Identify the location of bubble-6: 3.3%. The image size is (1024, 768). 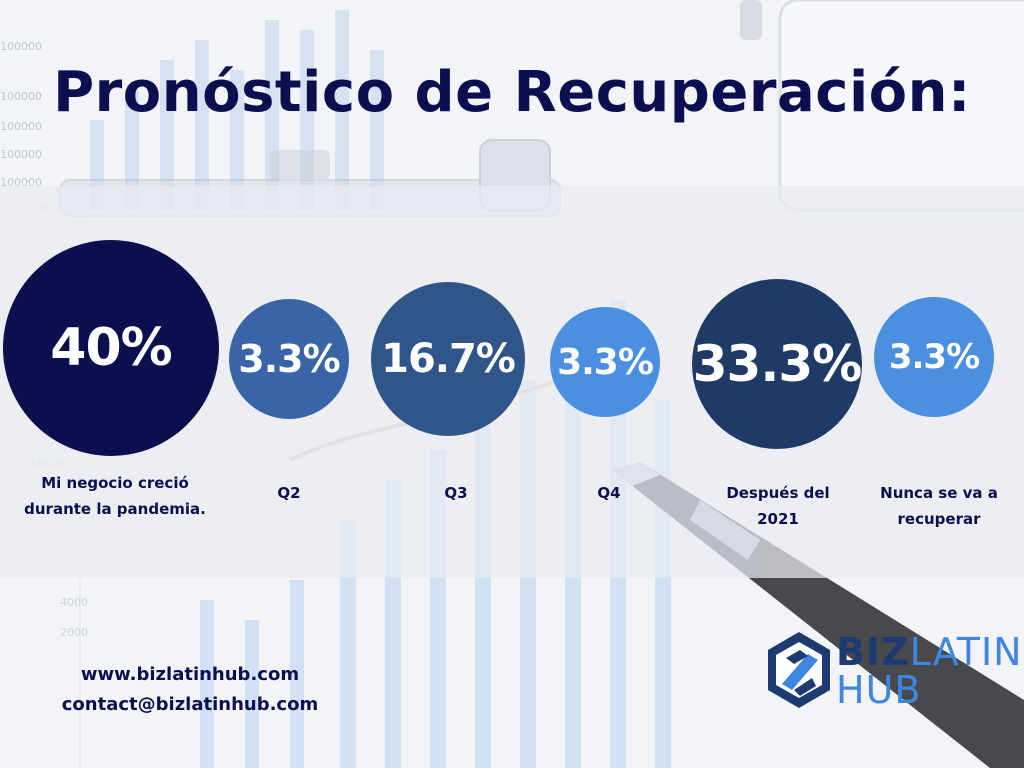
(934, 357).